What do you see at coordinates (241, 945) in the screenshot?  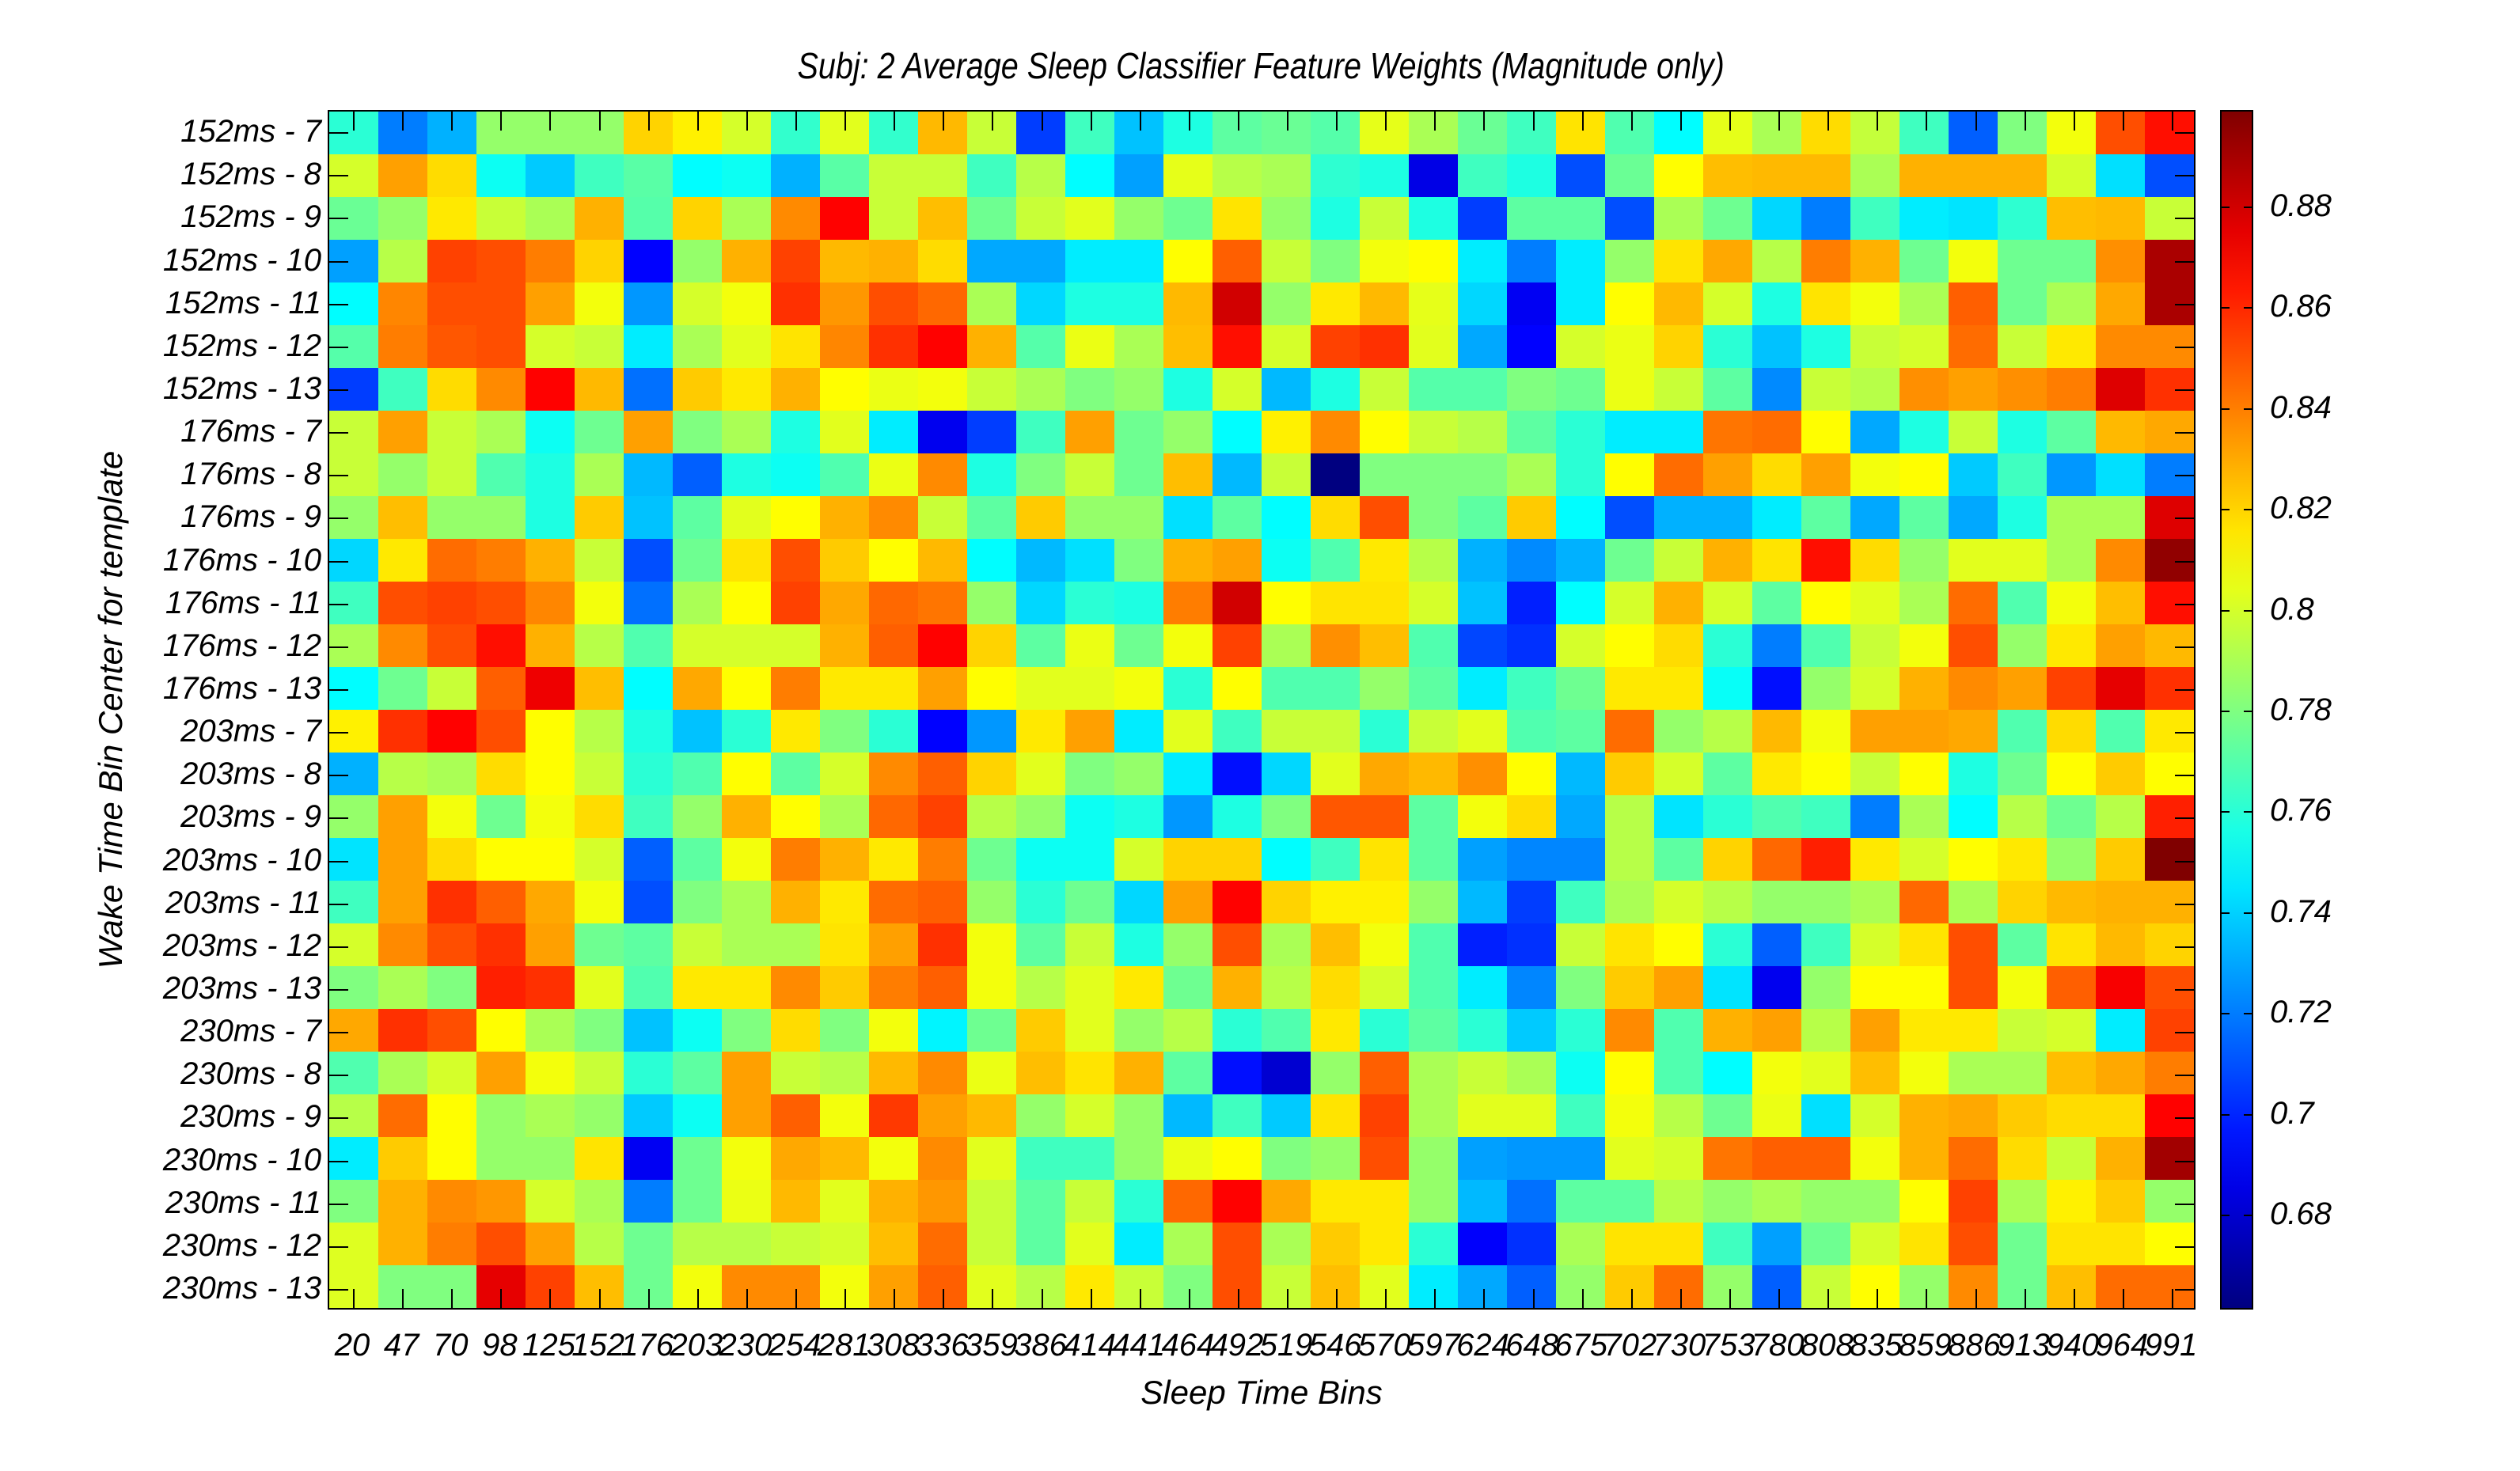 I see `y-tick-label: 203ms - 12` at bounding box center [241, 945].